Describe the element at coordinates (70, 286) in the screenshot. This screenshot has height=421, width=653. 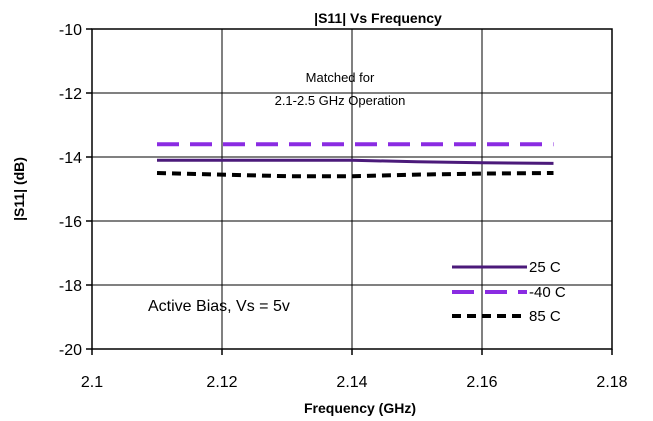
I see `y-tick-label: -18` at that location.